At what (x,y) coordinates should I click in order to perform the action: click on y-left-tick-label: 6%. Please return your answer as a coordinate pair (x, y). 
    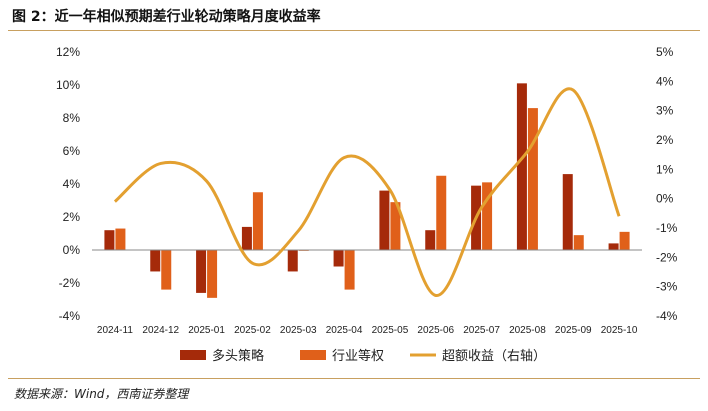
    Looking at the image, I should click on (72, 151).